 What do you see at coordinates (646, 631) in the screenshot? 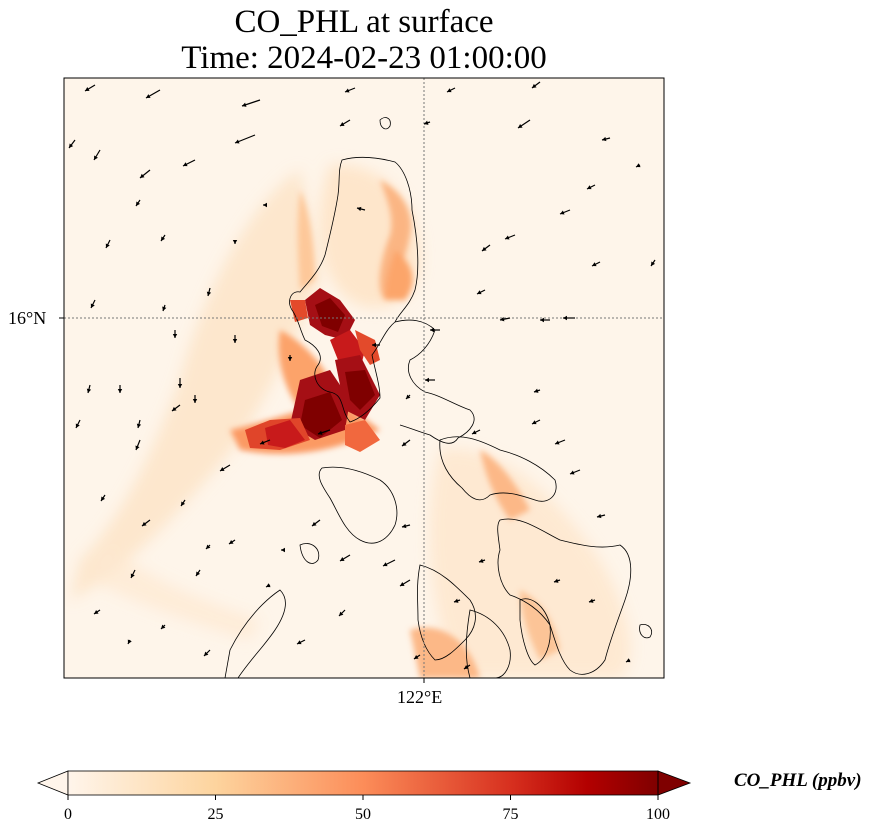
I see `coastline-islet-east` at bounding box center [646, 631].